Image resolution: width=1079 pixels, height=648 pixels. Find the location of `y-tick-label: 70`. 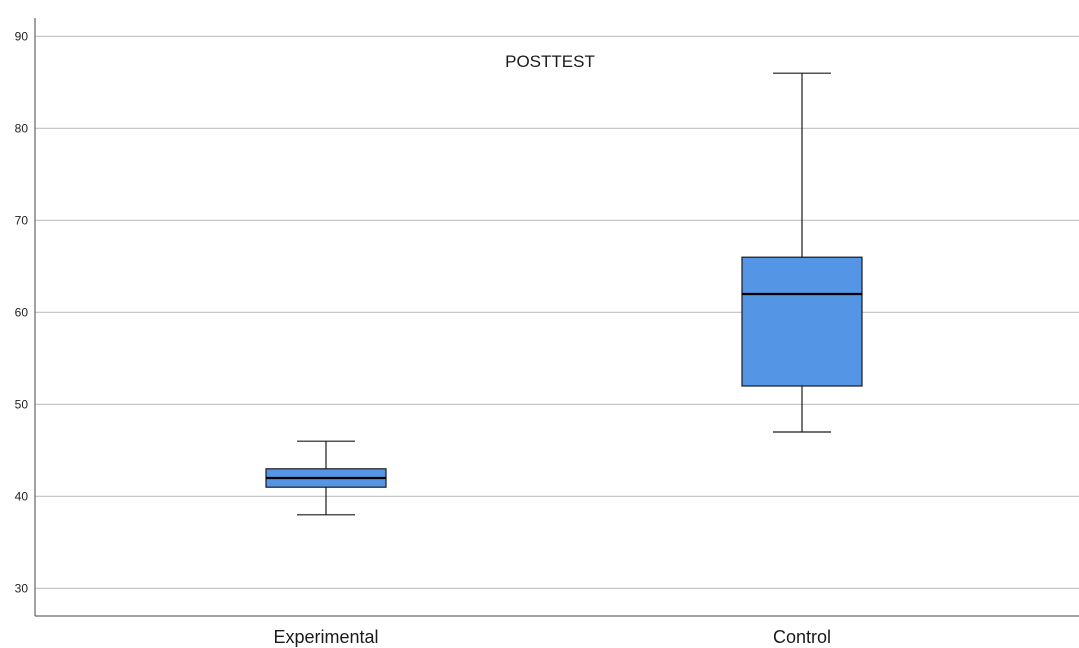

y-tick-label: 70 is located at coordinates (22, 220).